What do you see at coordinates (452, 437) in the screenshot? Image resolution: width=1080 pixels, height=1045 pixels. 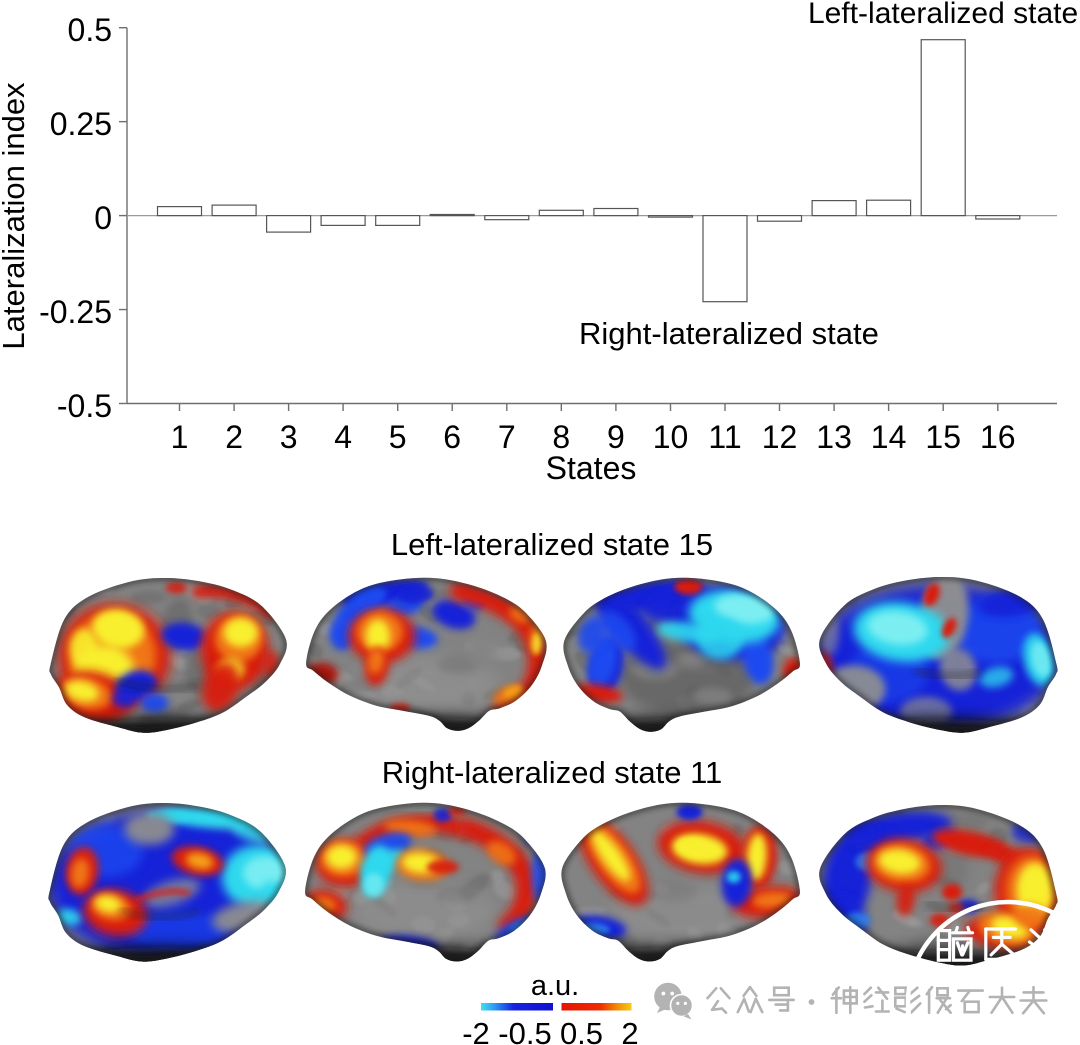 I see `svg-text: 6` at bounding box center [452, 437].